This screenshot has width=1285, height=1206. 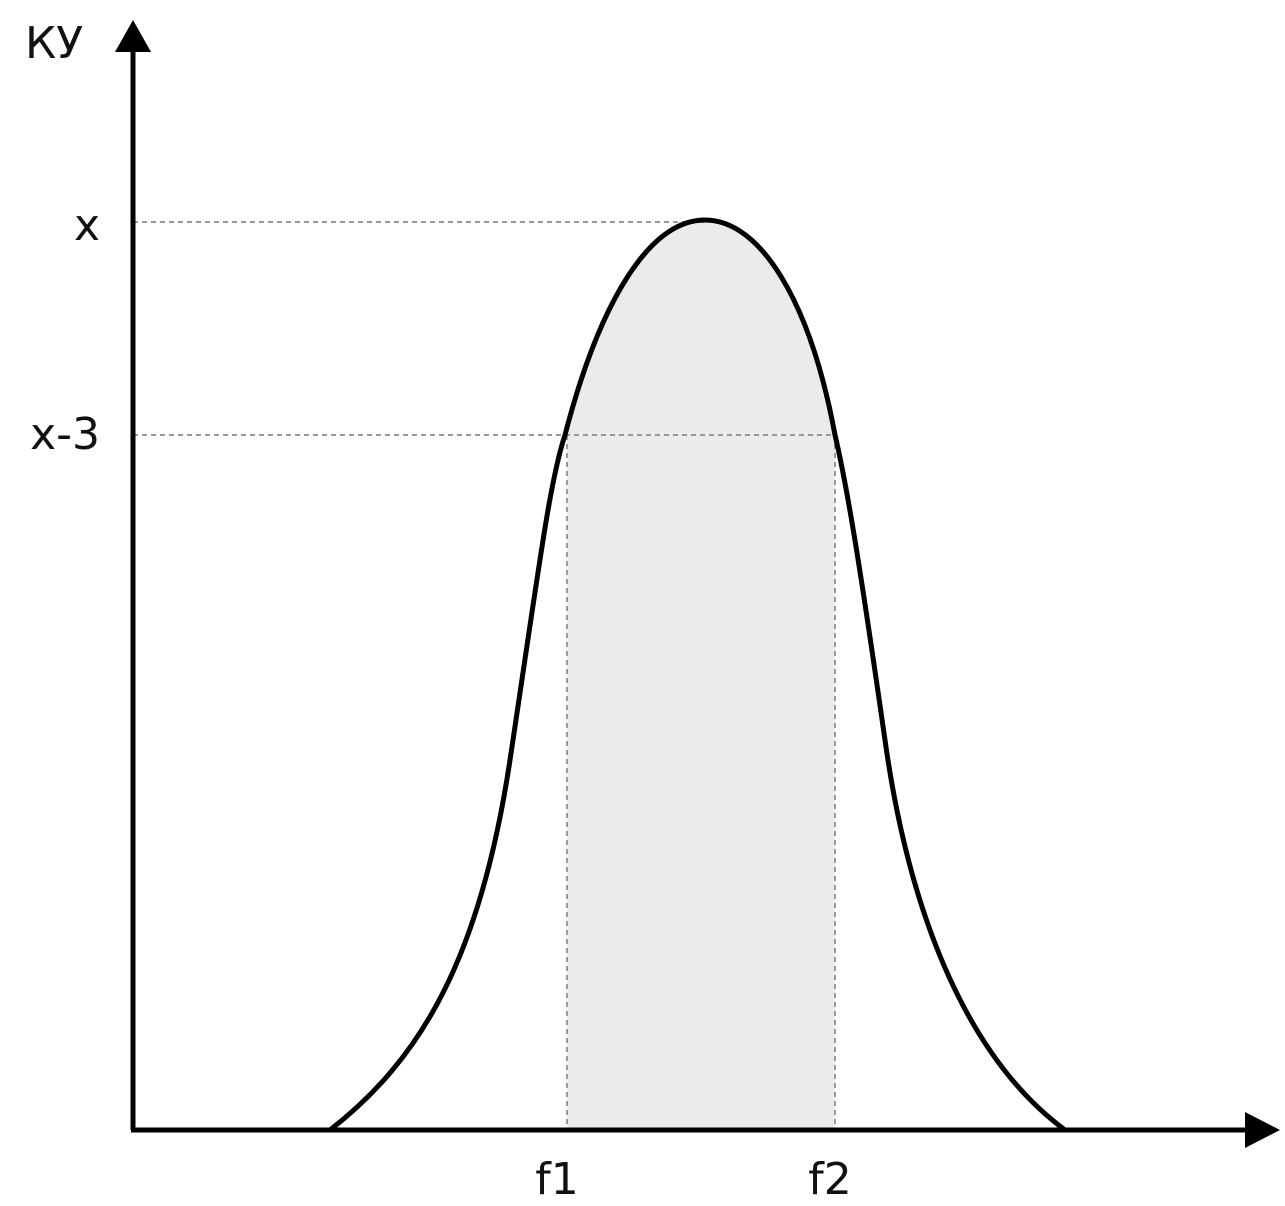 I want to click on level-label: x, so click(x=87, y=225).